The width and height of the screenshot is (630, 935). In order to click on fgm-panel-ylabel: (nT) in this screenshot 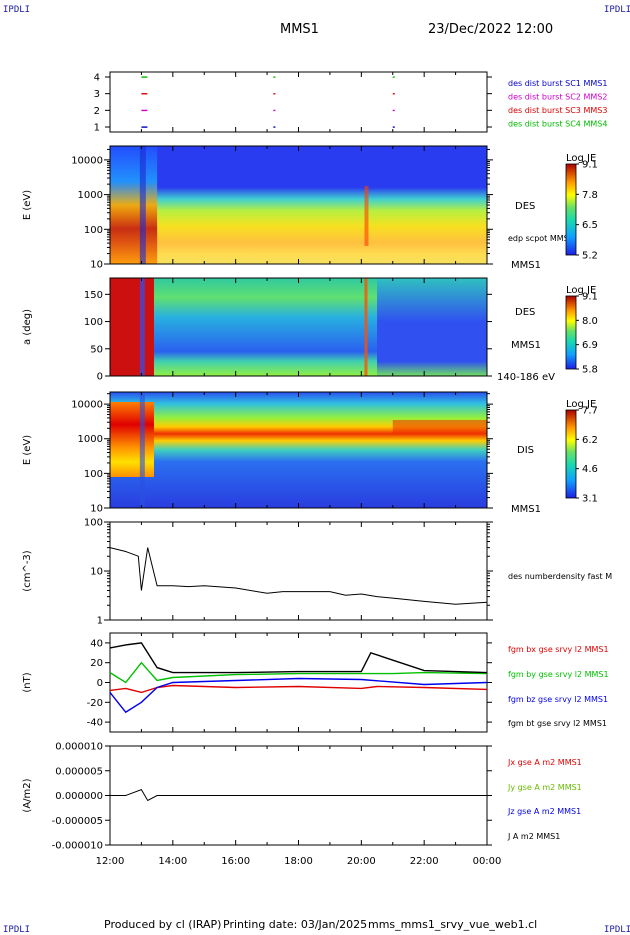, I will do `click(27, 682)`.